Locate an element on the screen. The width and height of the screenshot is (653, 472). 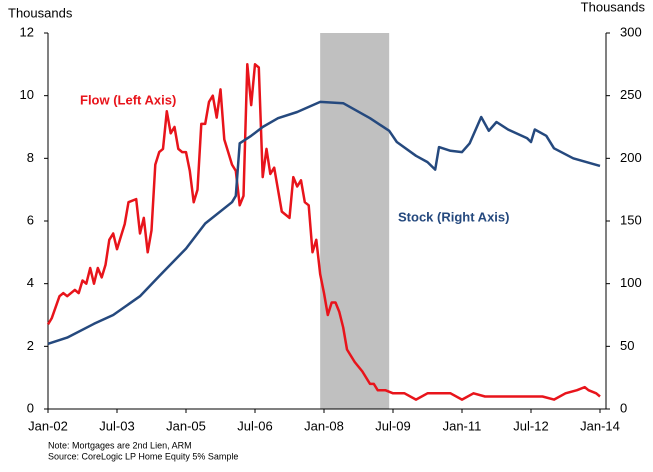
note: Note: Mortgages are 2nd Lien, ARM is located at coordinates (120, 445).